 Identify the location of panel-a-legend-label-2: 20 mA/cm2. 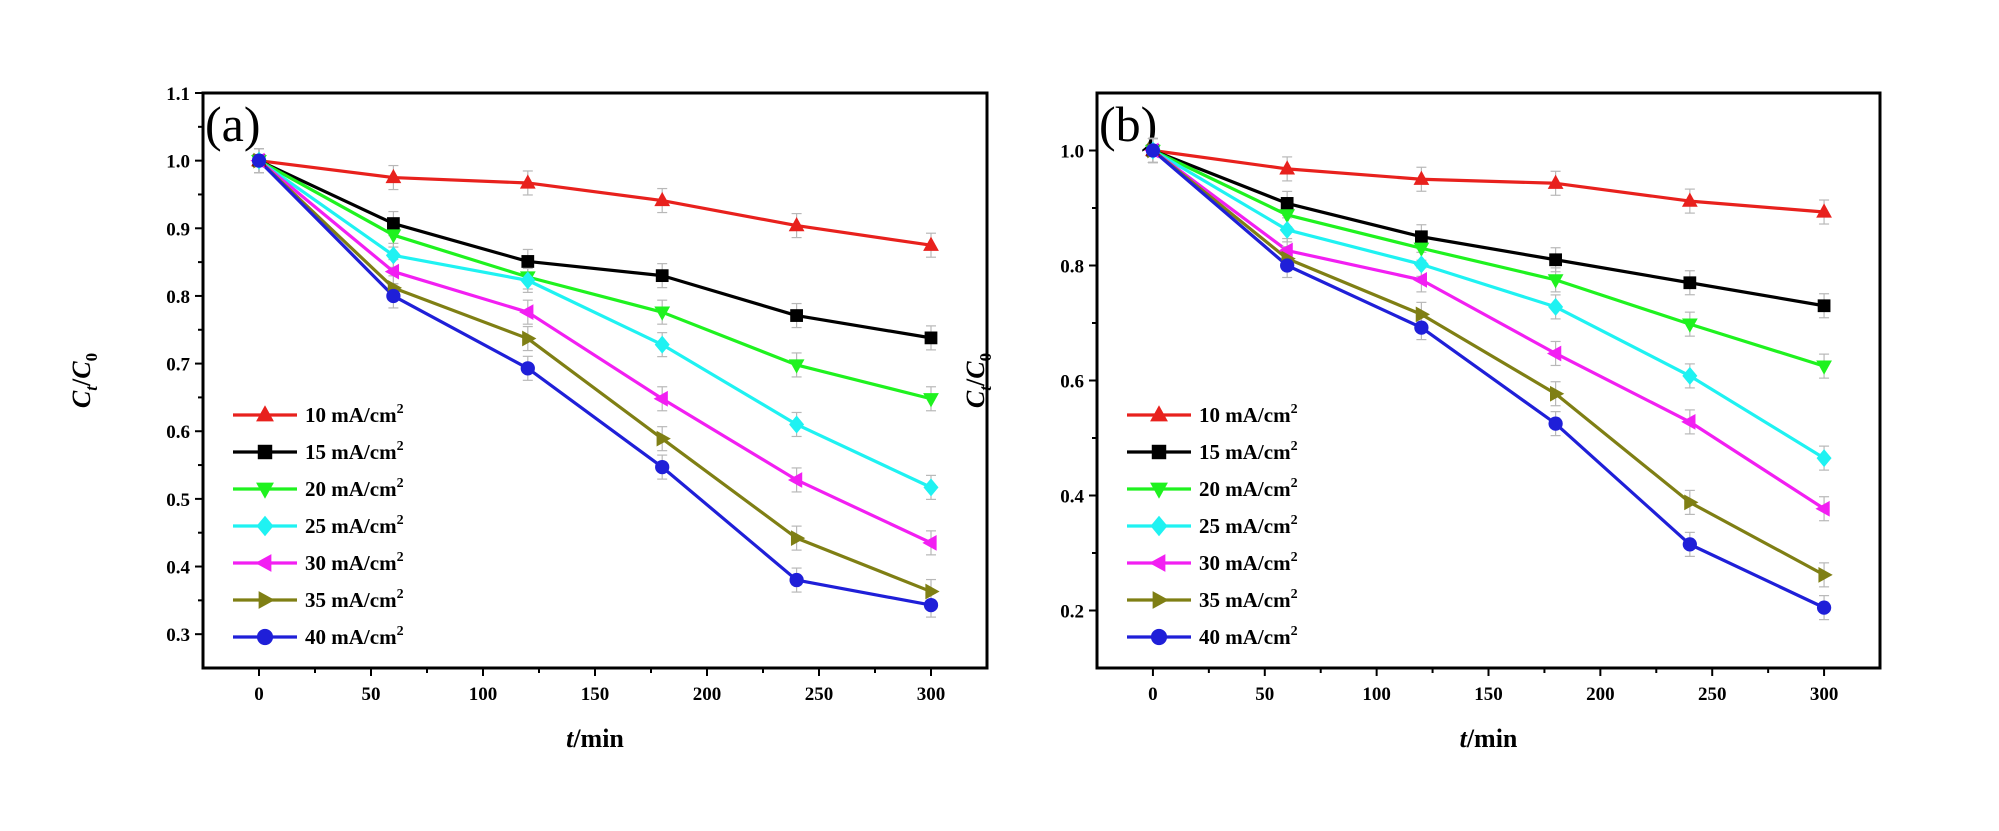
(354, 488).